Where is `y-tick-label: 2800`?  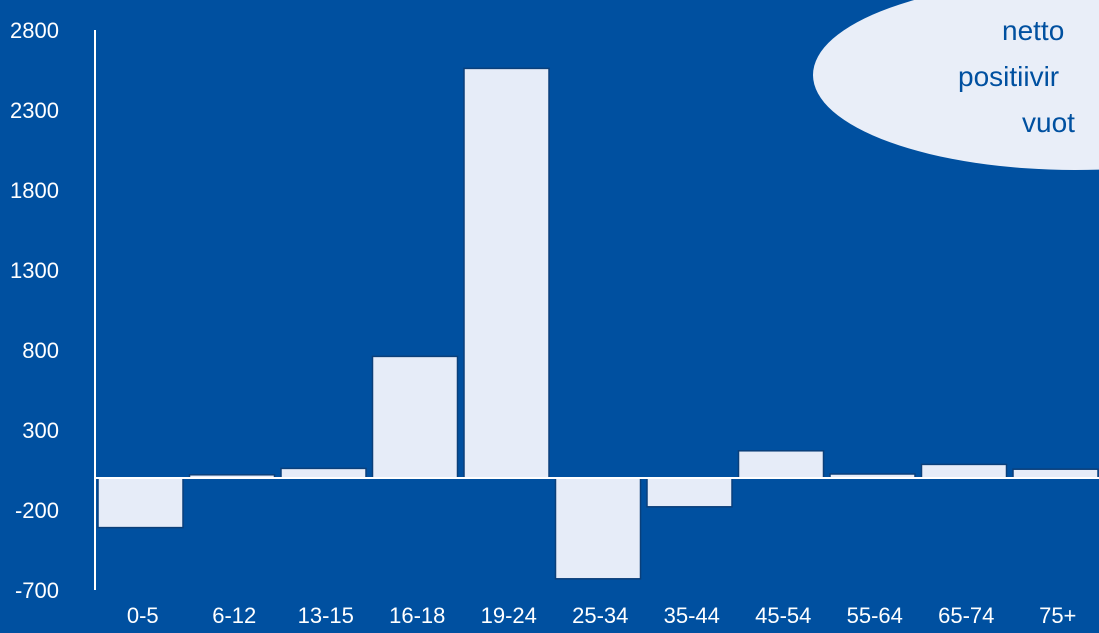 y-tick-label: 2800 is located at coordinates (34, 30).